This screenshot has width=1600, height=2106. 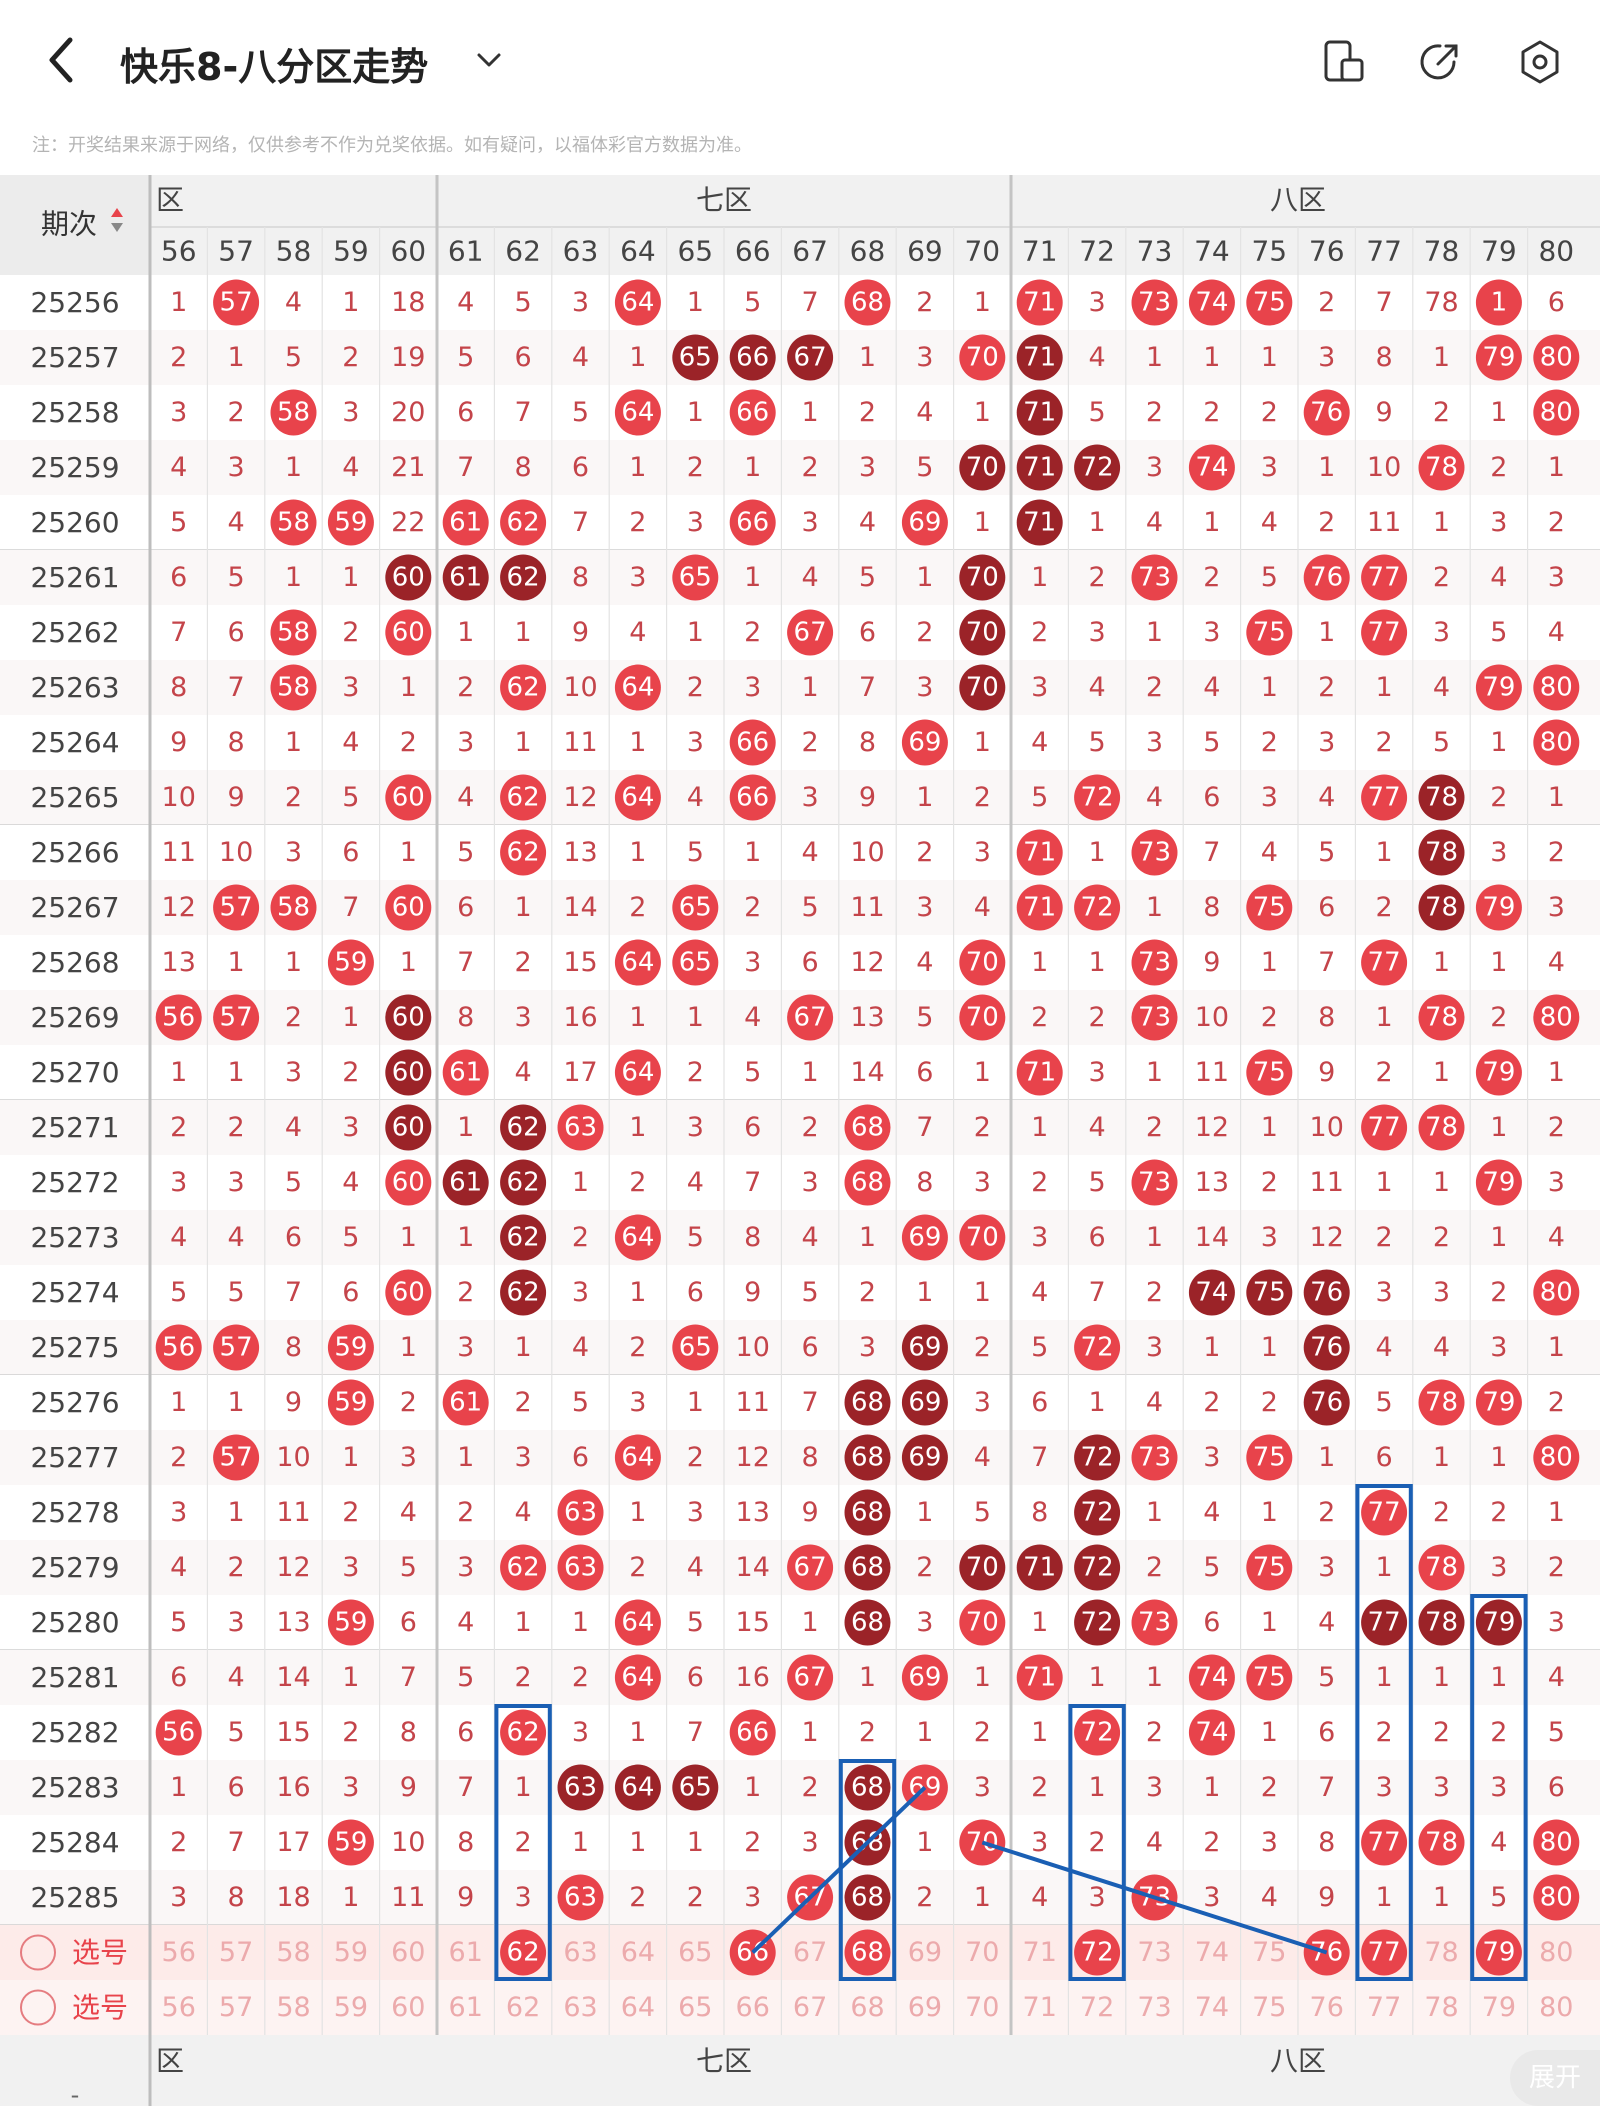 I want to click on select-number: 77, so click(x=1384, y=2007).